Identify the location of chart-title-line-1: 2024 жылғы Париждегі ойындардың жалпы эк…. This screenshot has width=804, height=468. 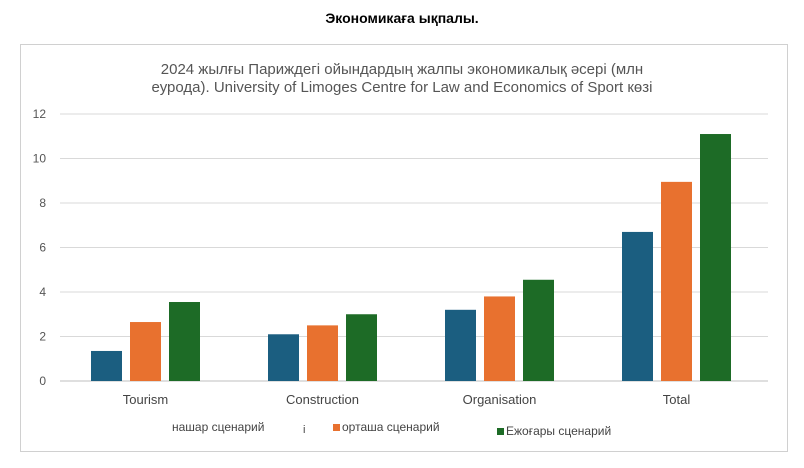
(402, 69).